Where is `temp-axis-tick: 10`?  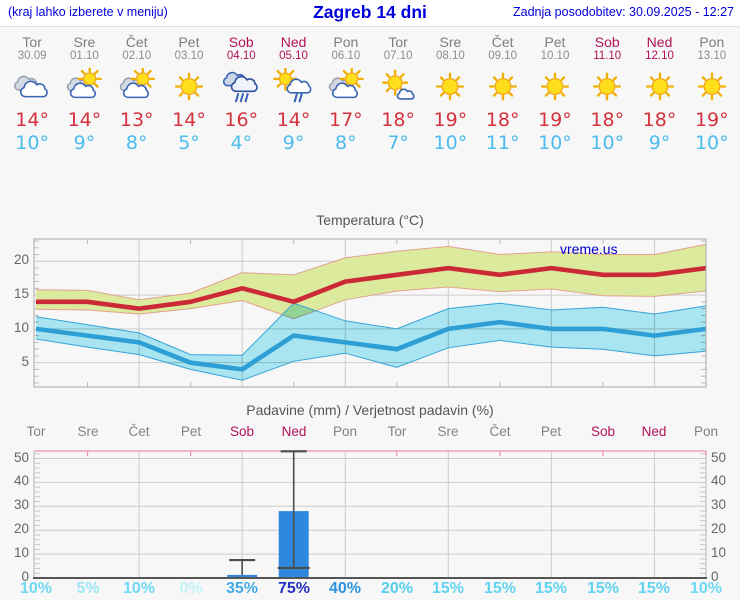 temp-axis-tick: 10 is located at coordinates (21, 327).